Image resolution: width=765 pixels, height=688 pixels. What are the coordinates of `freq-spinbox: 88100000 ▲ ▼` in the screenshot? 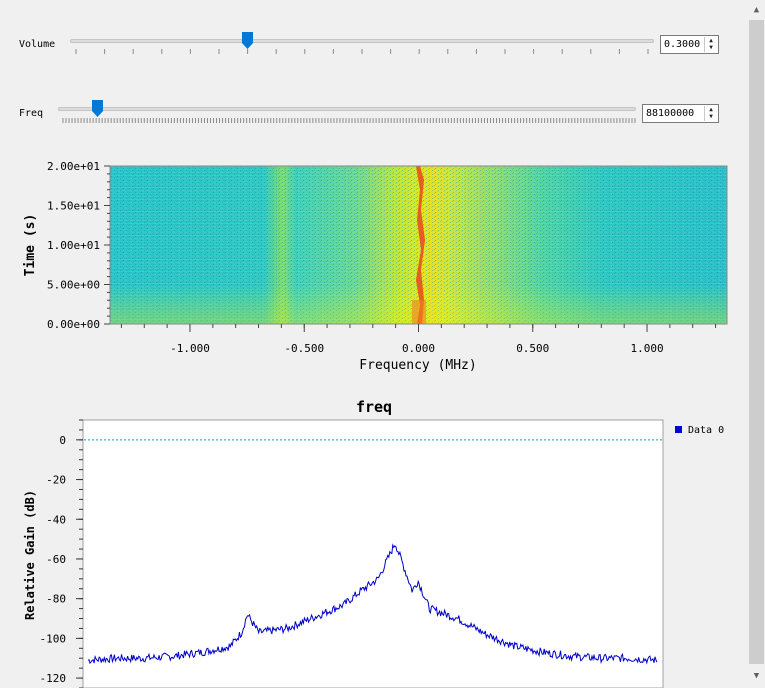 It's located at (680, 113).